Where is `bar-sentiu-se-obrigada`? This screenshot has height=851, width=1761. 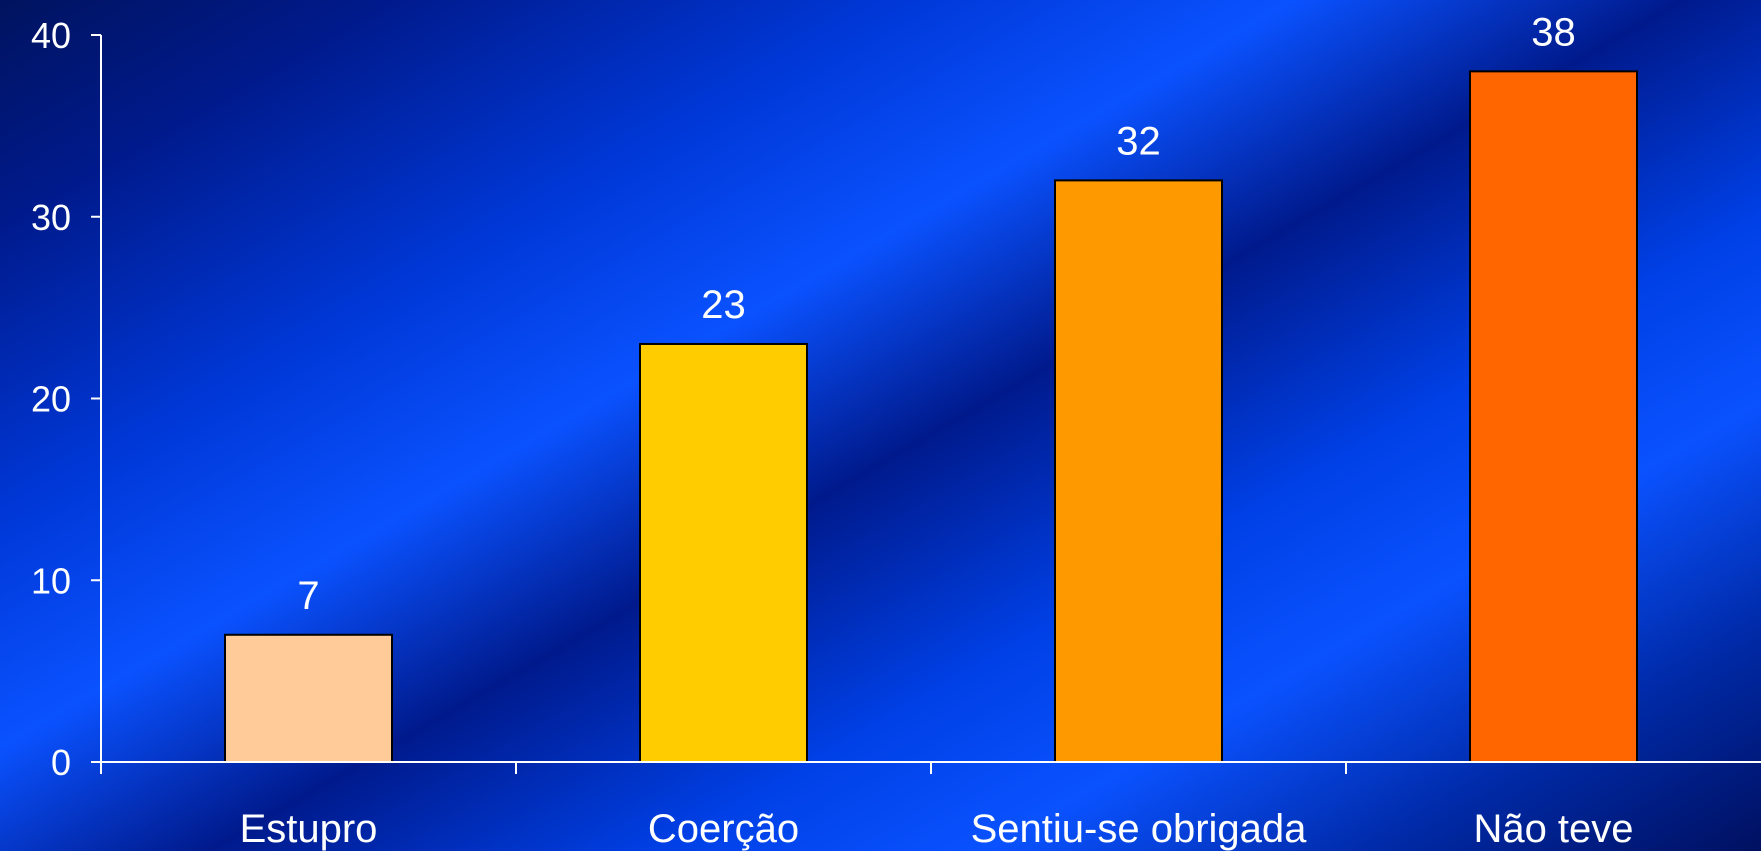 bar-sentiu-se-obrigada is located at coordinates (1138, 471).